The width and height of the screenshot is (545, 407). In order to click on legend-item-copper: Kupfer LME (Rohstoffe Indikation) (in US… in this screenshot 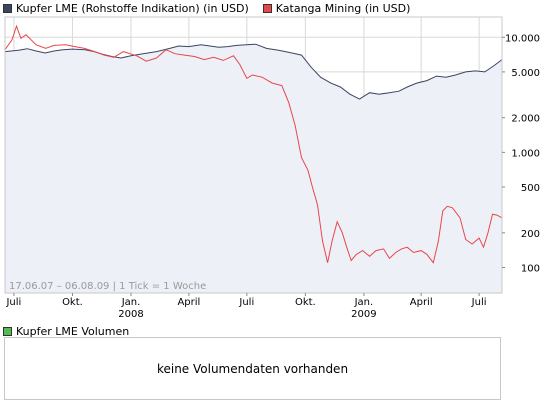, I will do `click(126, 8)`.